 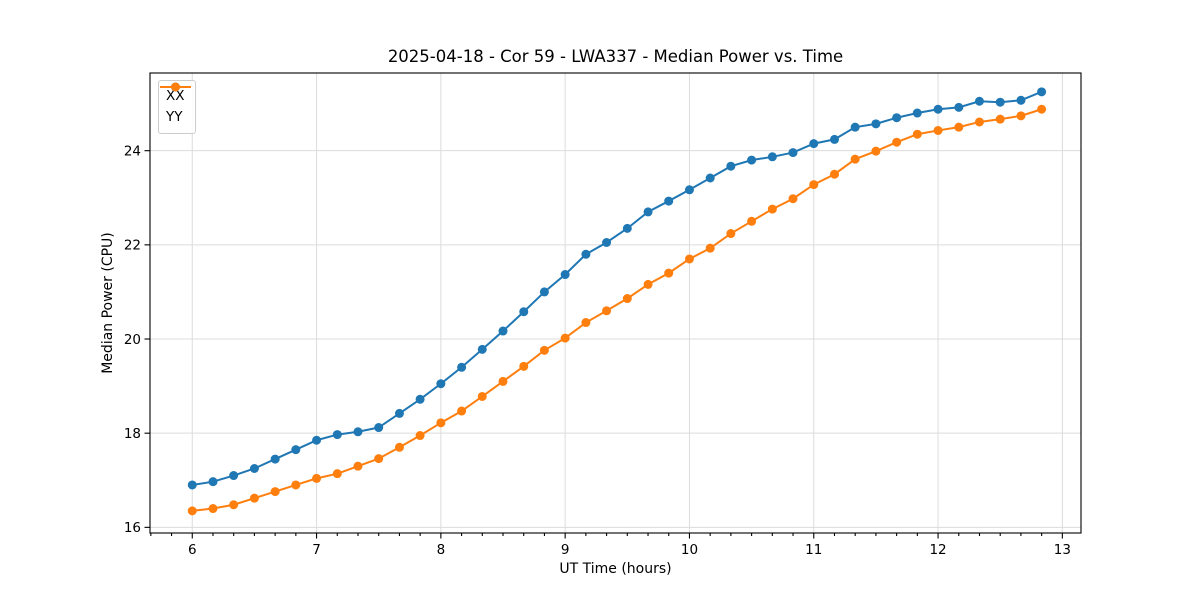 What do you see at coordinates (813, 550) in the screenshot?
I see `x-tick-label: 11` at bounding box center [813, 550].